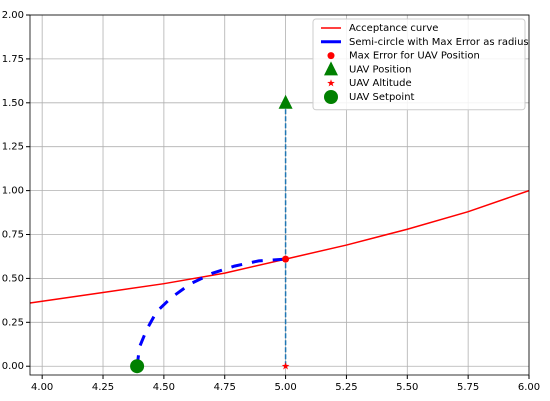 The height and width of the screenshot is (401, 550). Describe the element at coordinates (103, 387) in the screenshot. I see `x-tick-label: 4.25` at that location.